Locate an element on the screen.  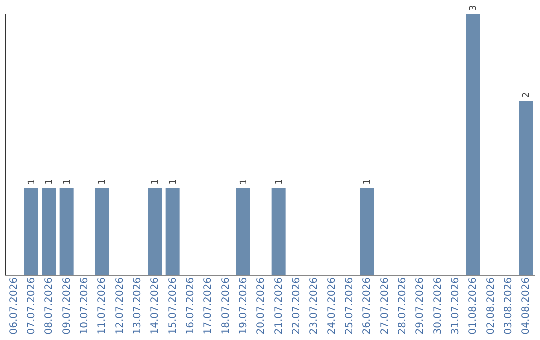
x-tick-label: 27.07.2026 is located at coordinates (385, 306).